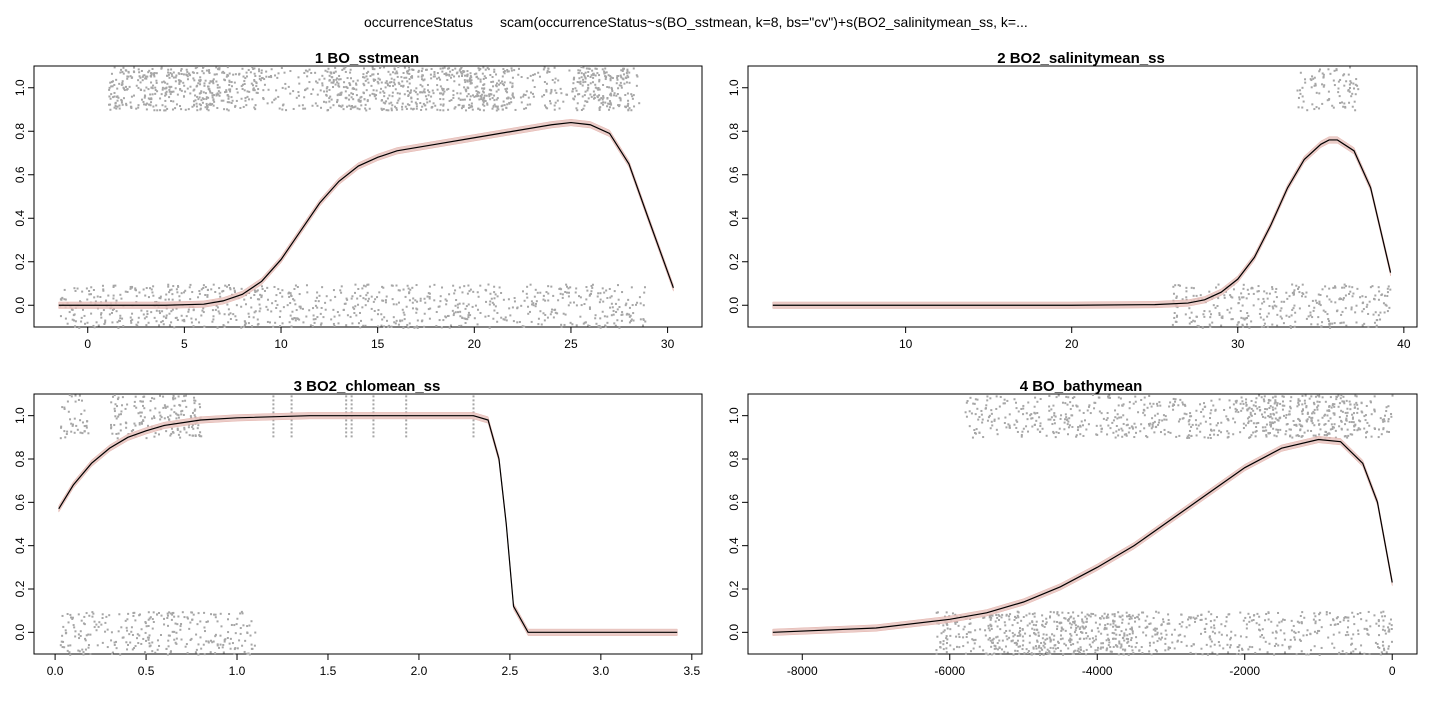 The image size is (1430, 703). Describe the element at coordinates (1404, 344) in the screenshot. I see `x-tick-label: 40` at that location.